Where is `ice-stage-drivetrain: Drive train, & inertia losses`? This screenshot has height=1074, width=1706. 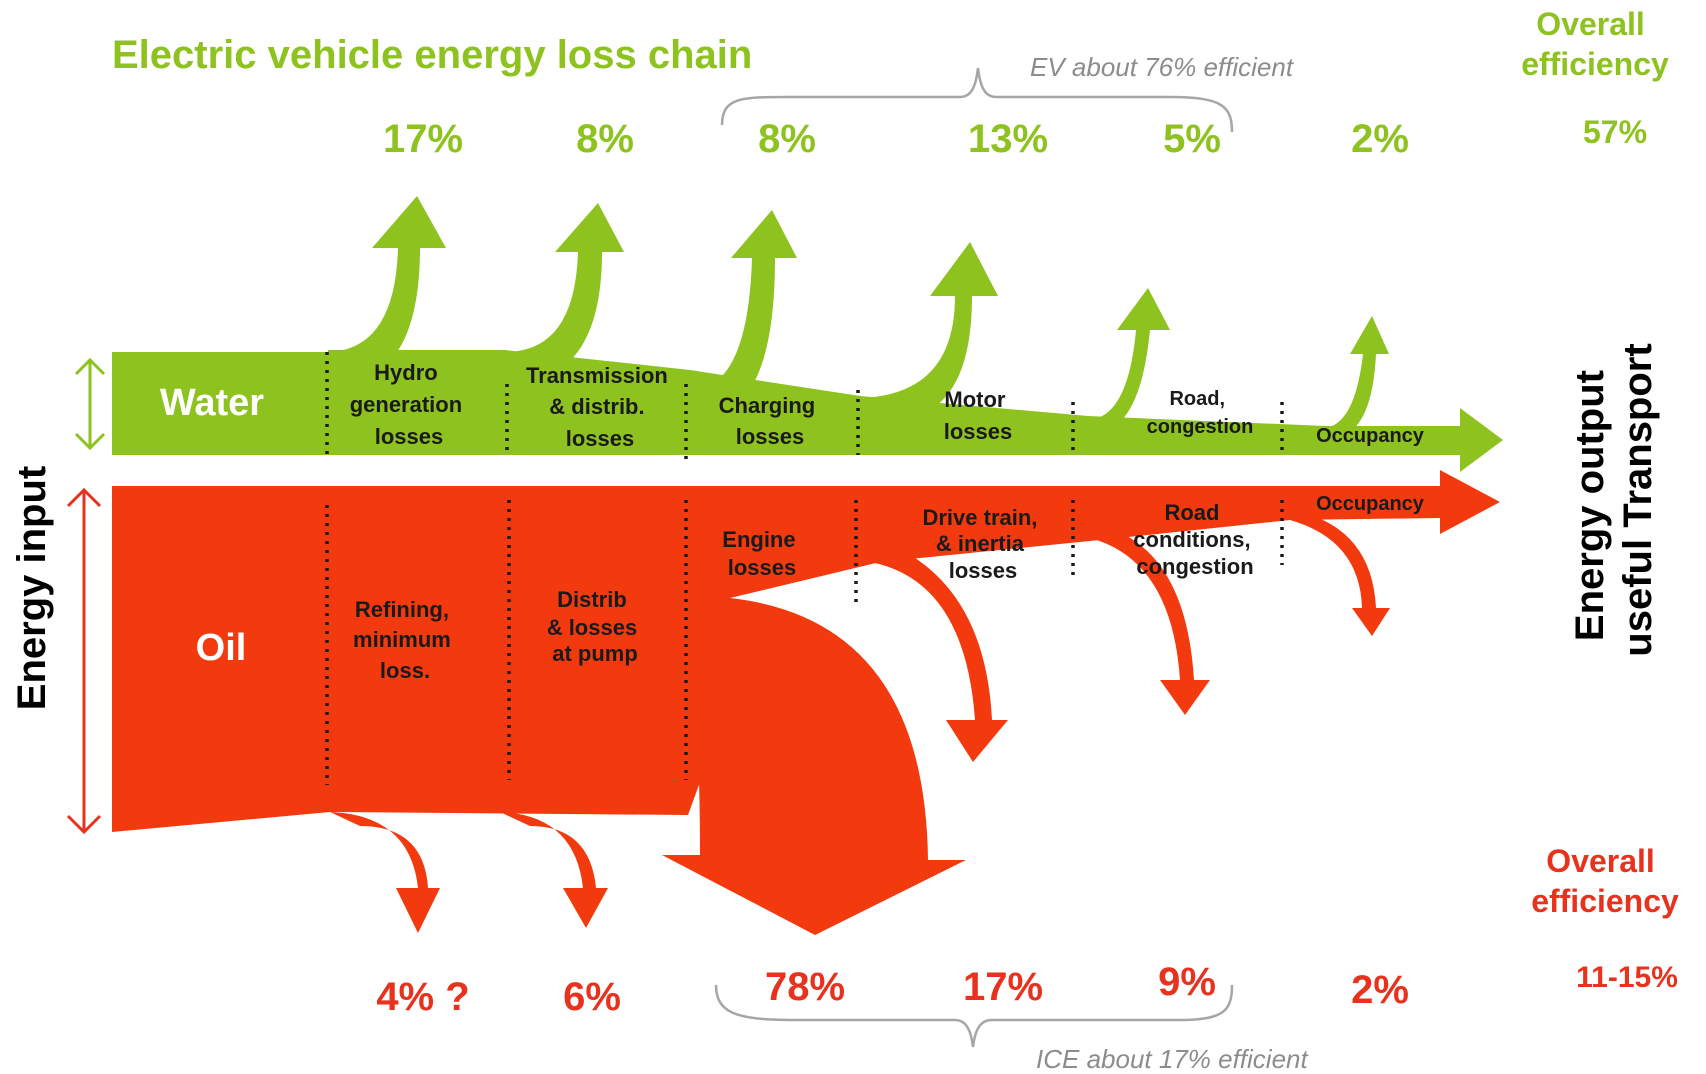 ice-stage-drivetrain: Drive train, & inertia losses is located at coordinates (982, 544).